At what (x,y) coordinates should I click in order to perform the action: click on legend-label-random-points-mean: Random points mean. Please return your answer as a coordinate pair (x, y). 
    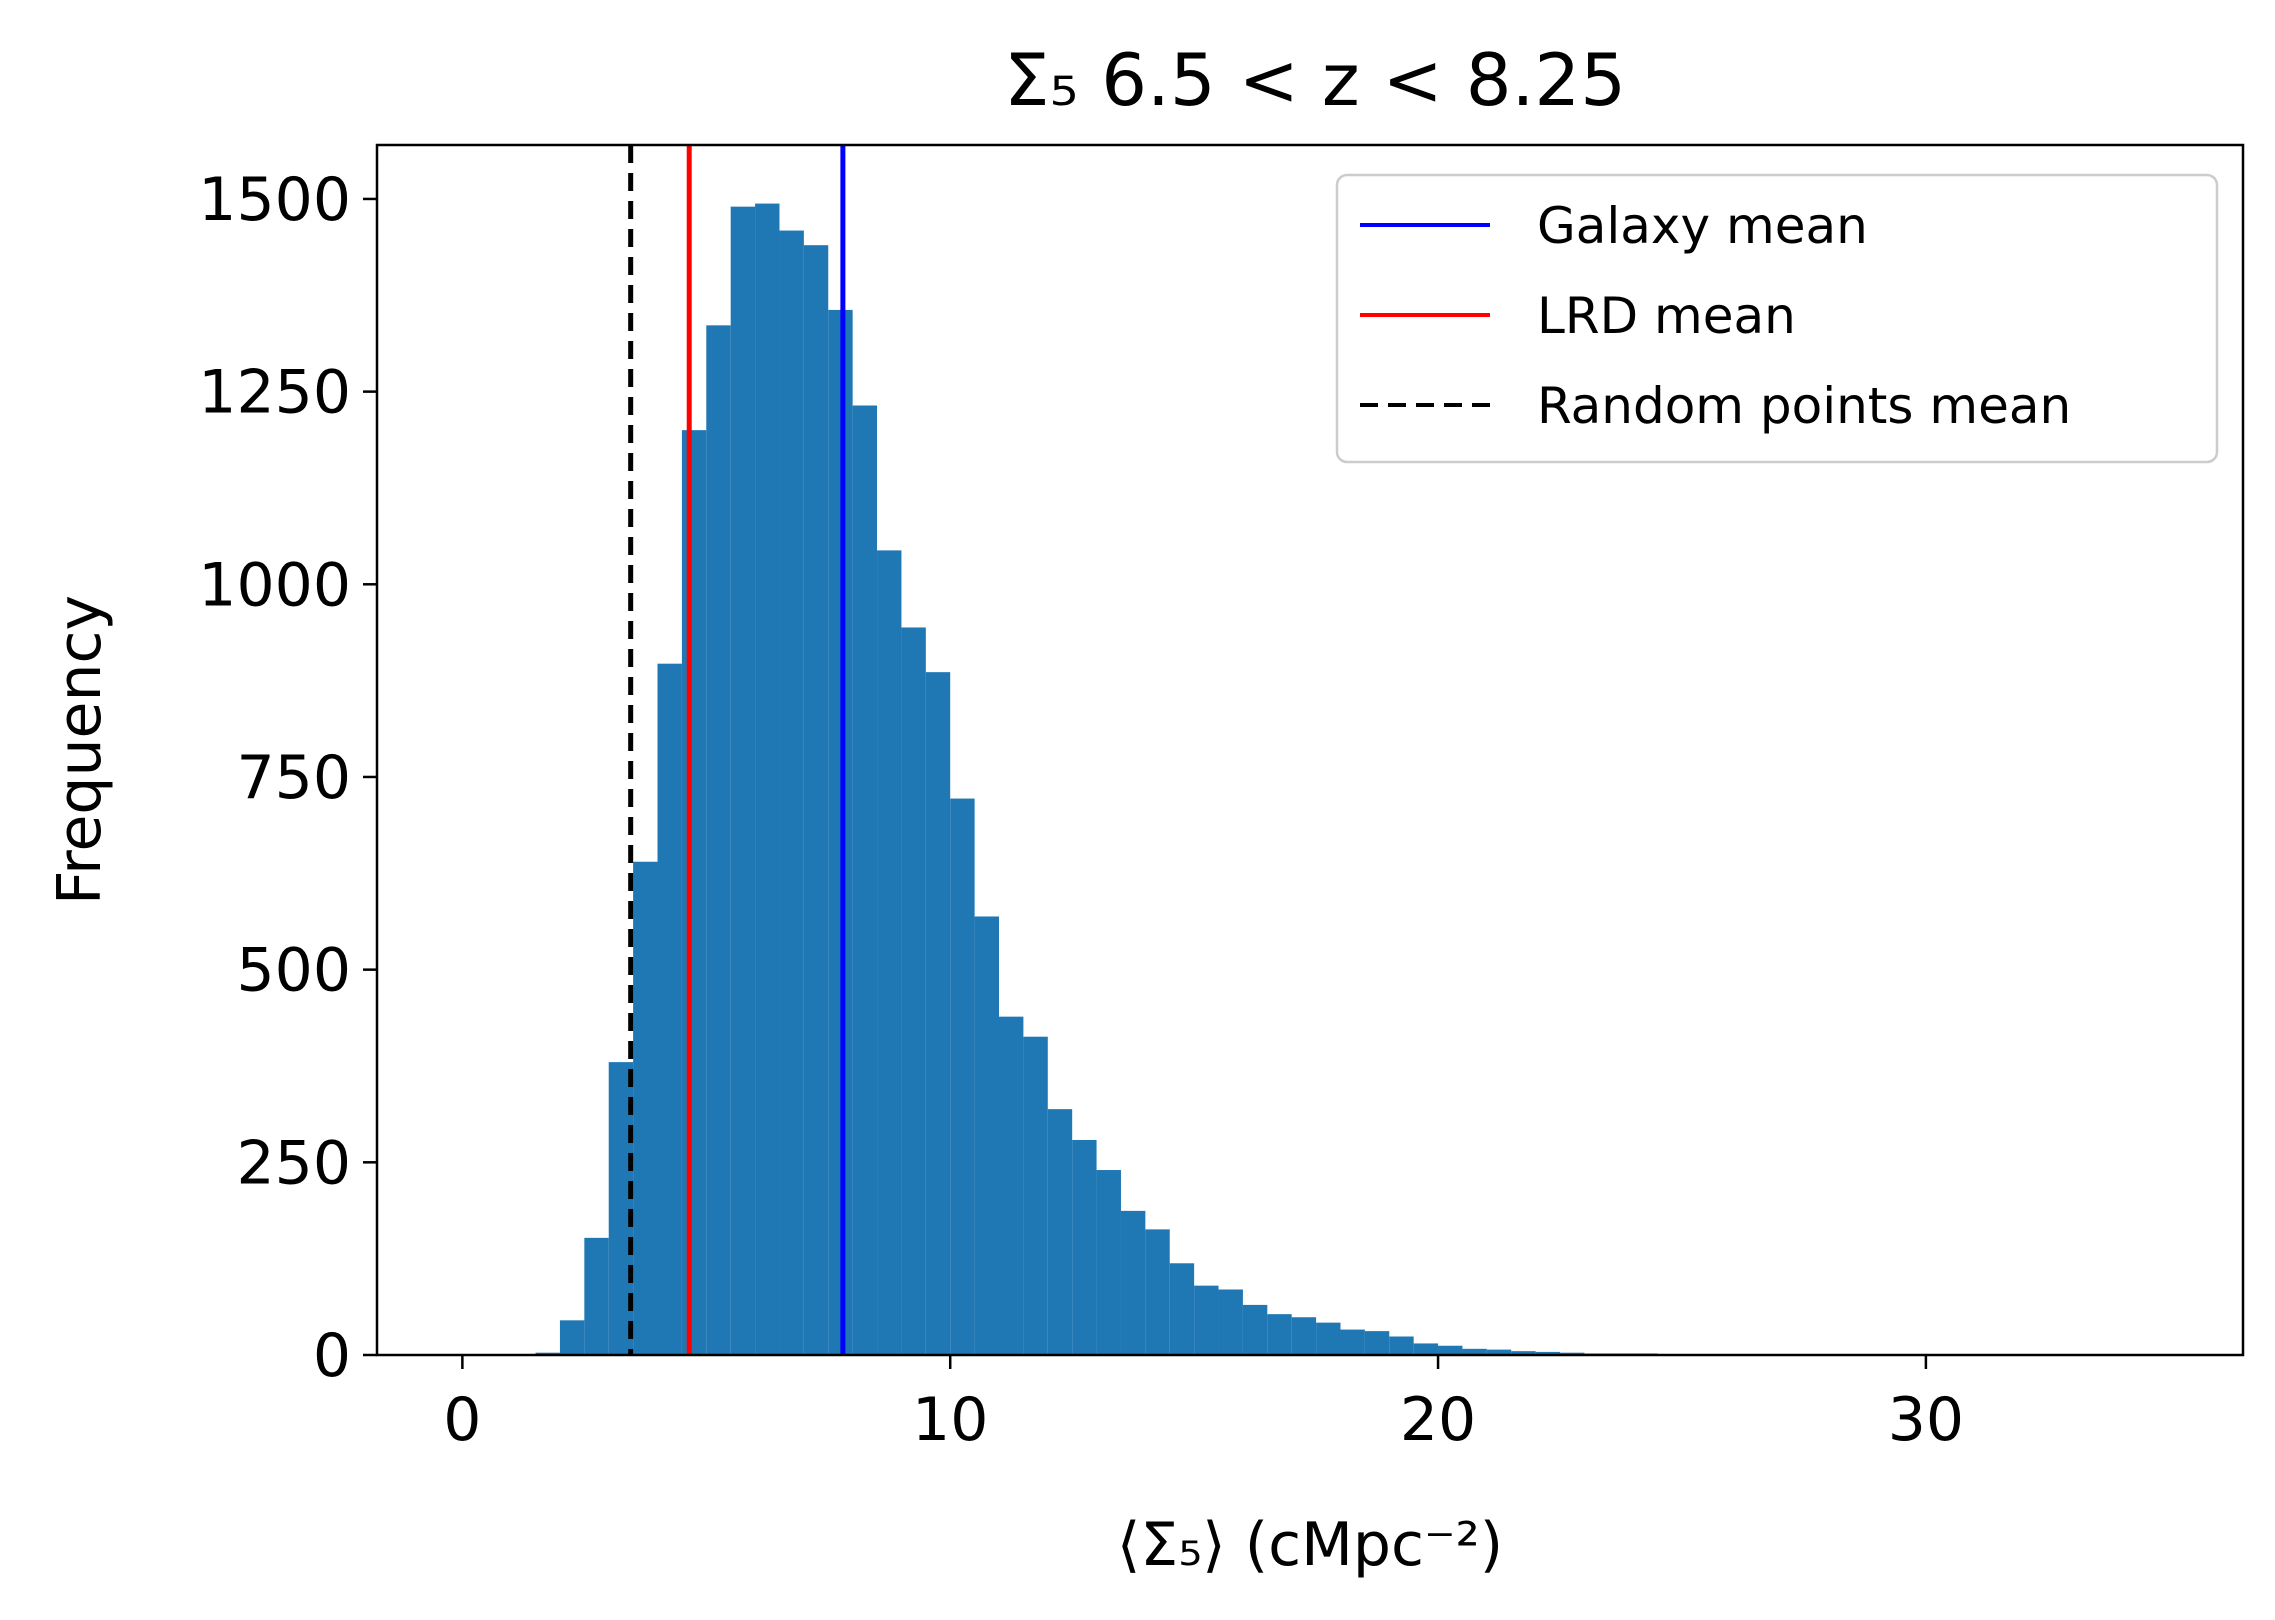
    Looking at the image, I should click on (1804, 406).